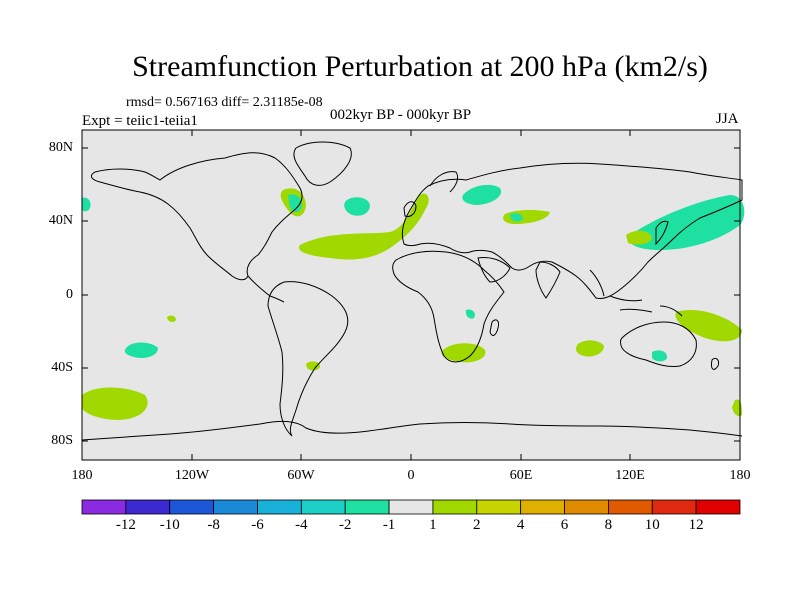 The image size is (800, 600). Describe the element at coordinates (662, 233) in the screenshot. I see `japan-coast` at that location.